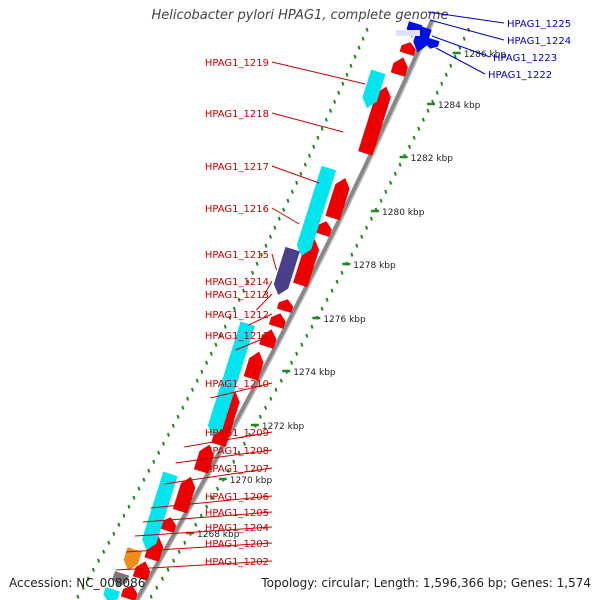 The height and width of the screenshot is (600, 600). Describe the element at coordinates (237, 295) in the screenshot. I see `gene-label-left: HPAG1_1213` at that location.